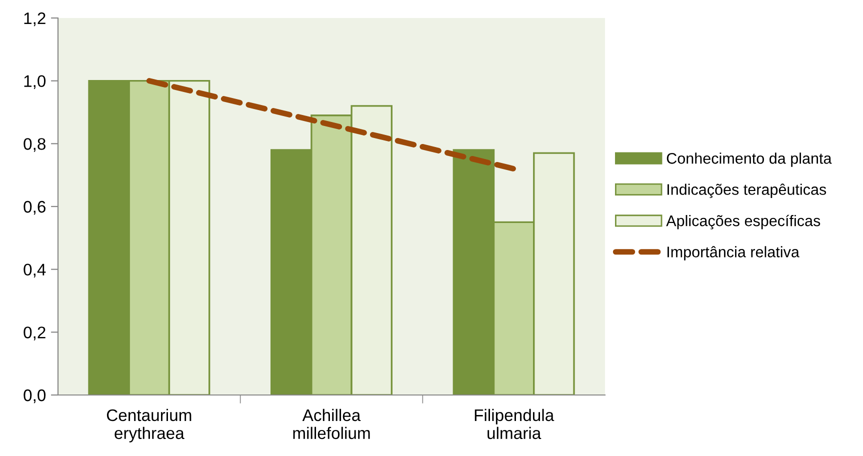 Image resolution: width=863 pixels, height=456 pixels. What do you see at coordinates (749, 159) in the screenshot?
I see `legend-label: Conhecimento da planta` at bounding box center [749, 159].